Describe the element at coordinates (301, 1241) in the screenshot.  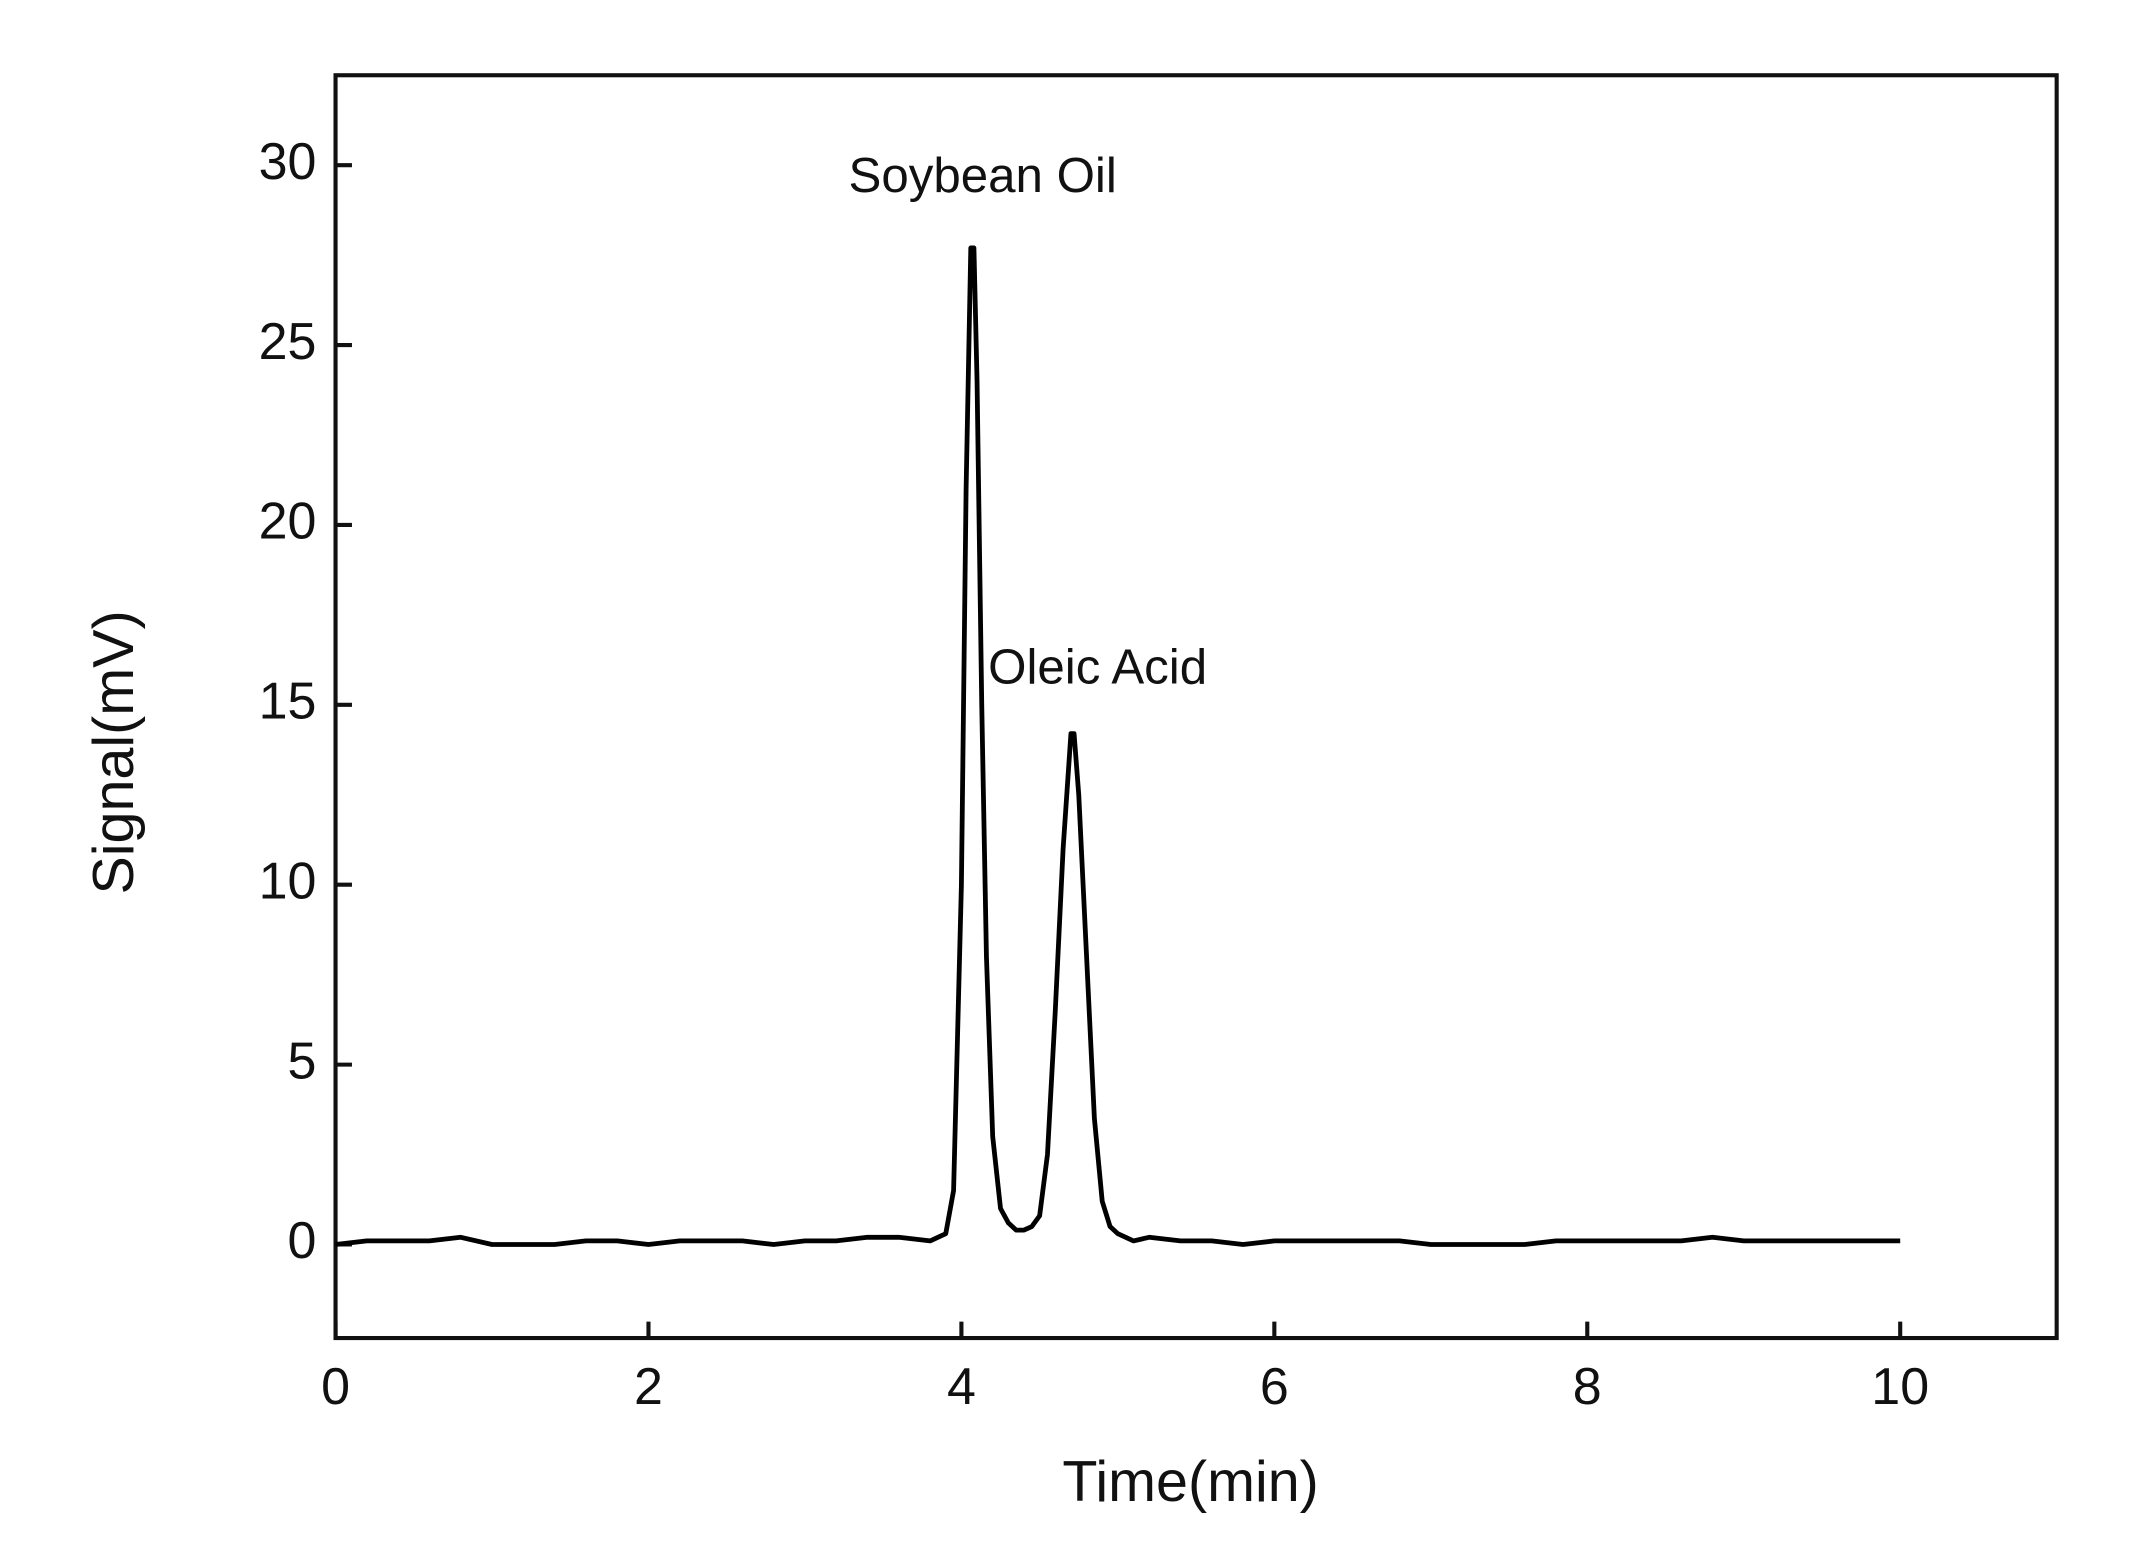
I see `y-tick-label: 0` at that location.